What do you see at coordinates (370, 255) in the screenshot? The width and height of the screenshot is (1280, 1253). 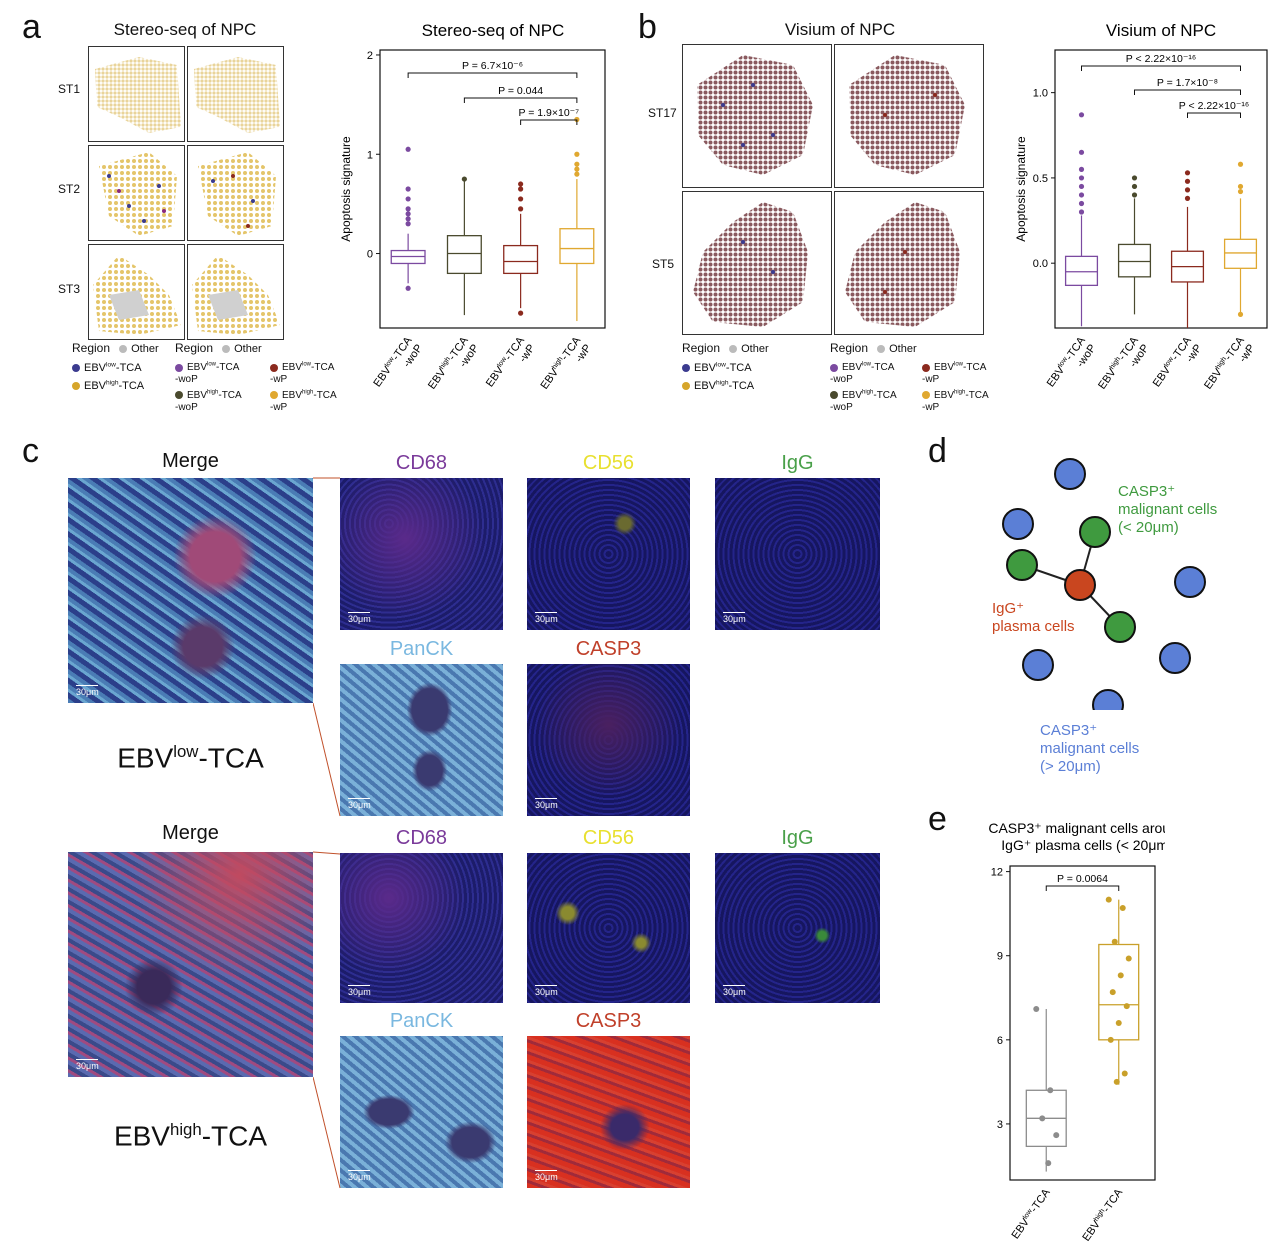 I see `y-tick-label: 0` at bounding box center [370, 255].